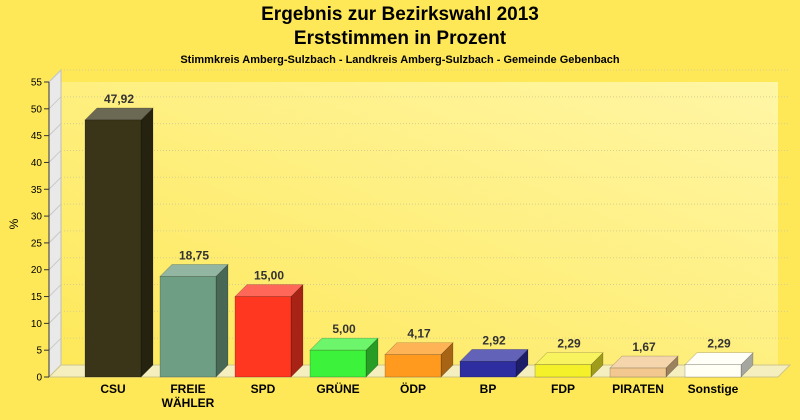  What do you see at coordinates (37, 217) in the screenshot?
I see `y-tick-label: 30` at bounding box center [37, 217].